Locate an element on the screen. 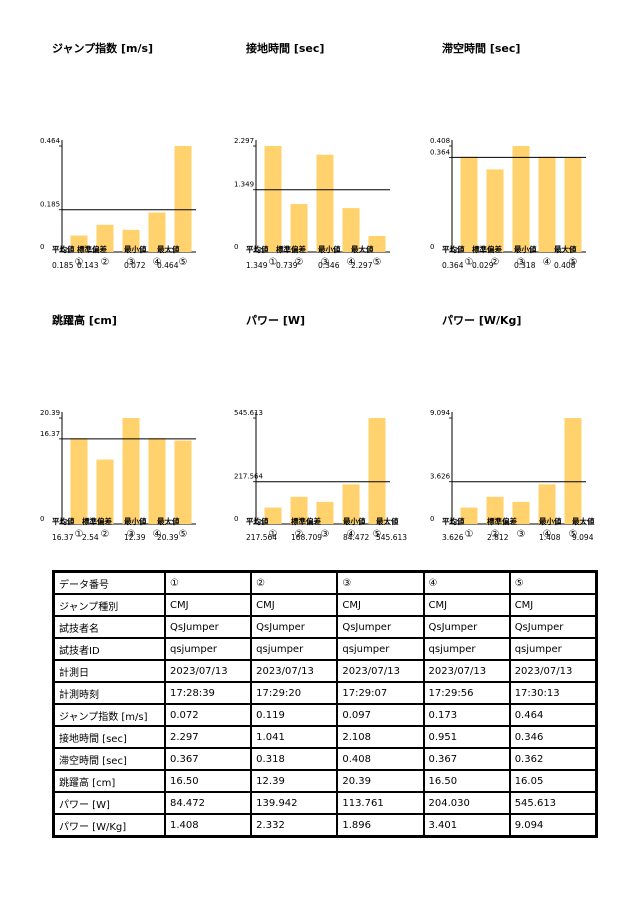 The image size is (643, 906). table-cell: 0.173 is located at coordinates (466, 715).